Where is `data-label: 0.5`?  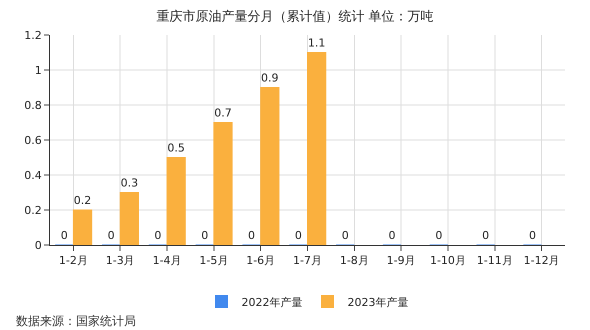 data-label: 0.5 is located at coordinates (176, 148).